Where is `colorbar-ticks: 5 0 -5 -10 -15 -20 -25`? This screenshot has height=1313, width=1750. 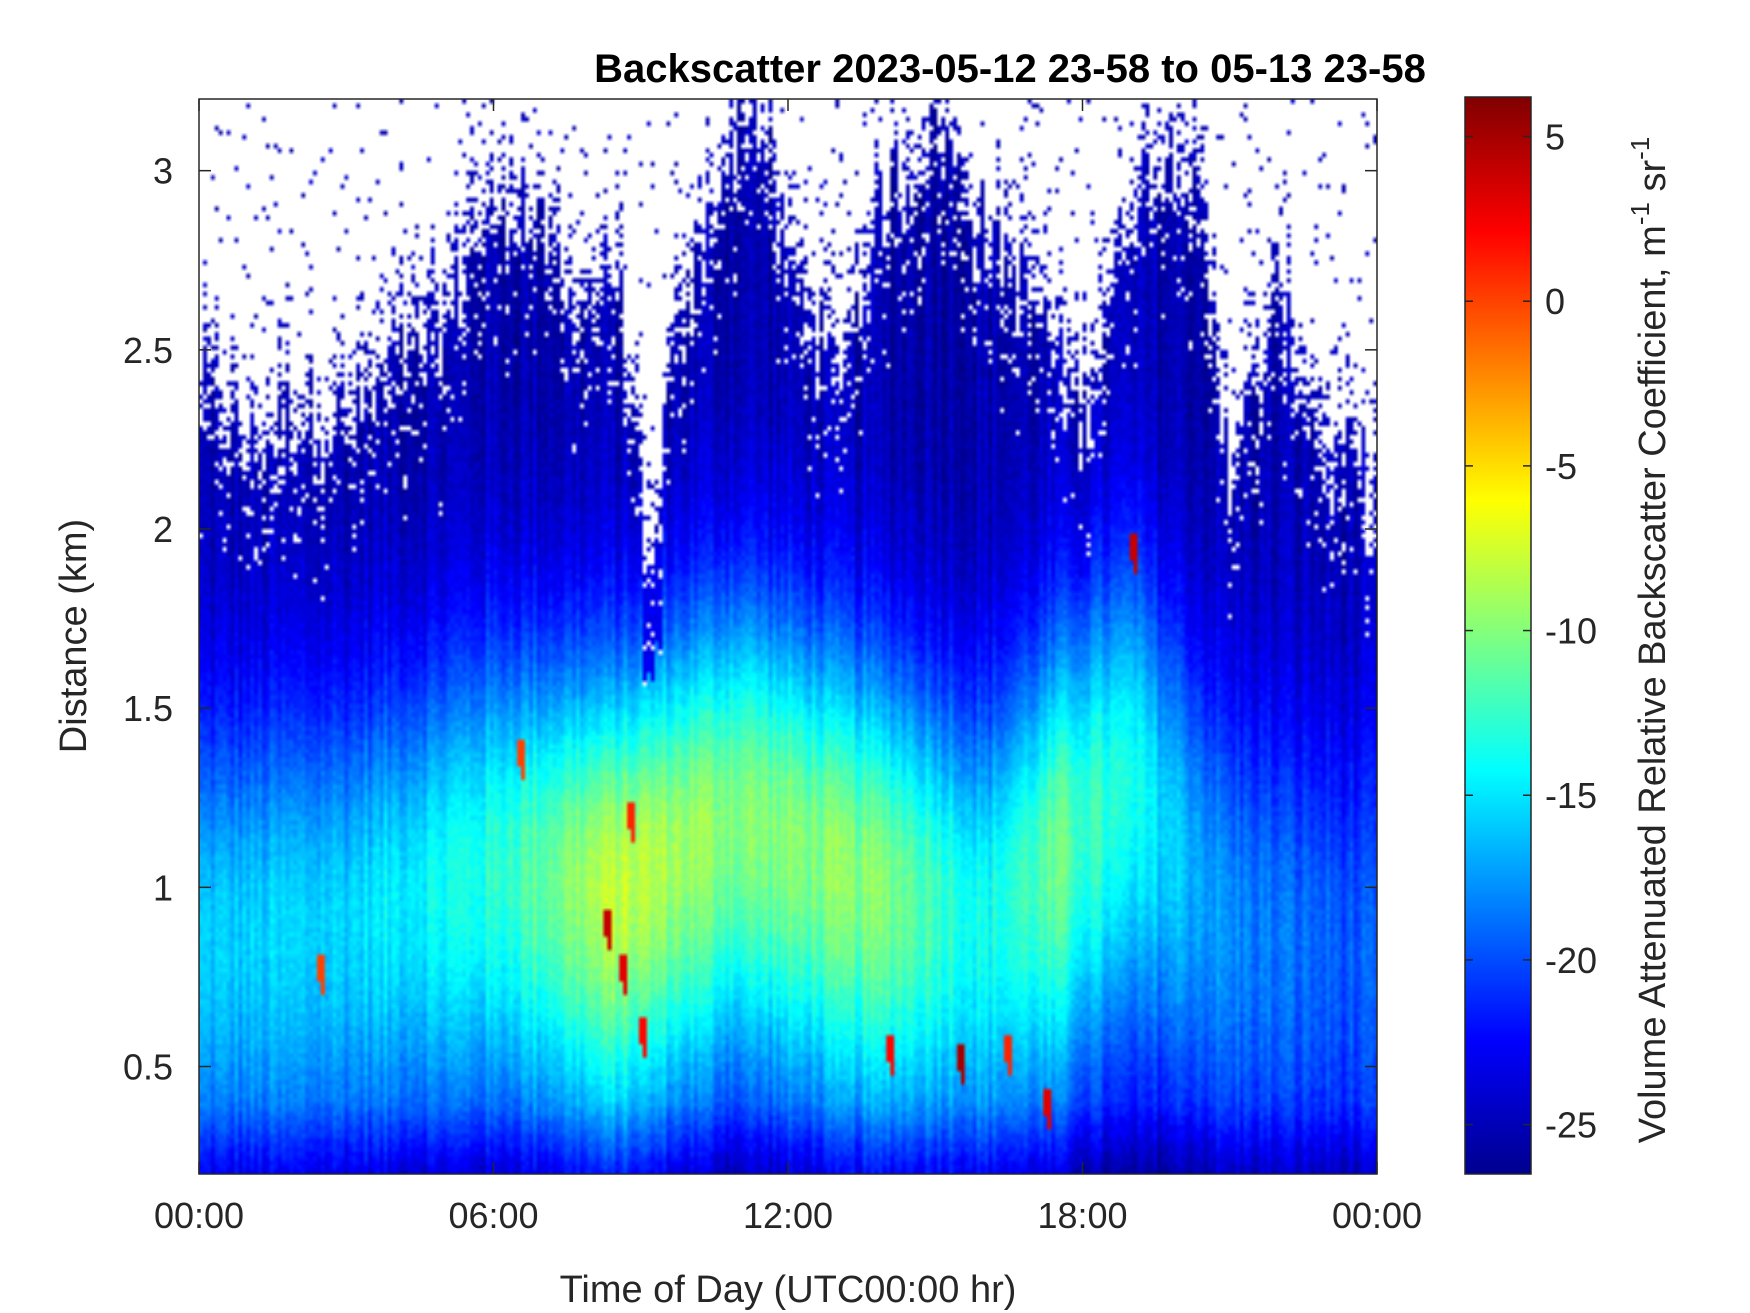
colorbar-ticks: 5 0 -5 -10 -15 -20 -25 is located at coordinates (1531, 631).